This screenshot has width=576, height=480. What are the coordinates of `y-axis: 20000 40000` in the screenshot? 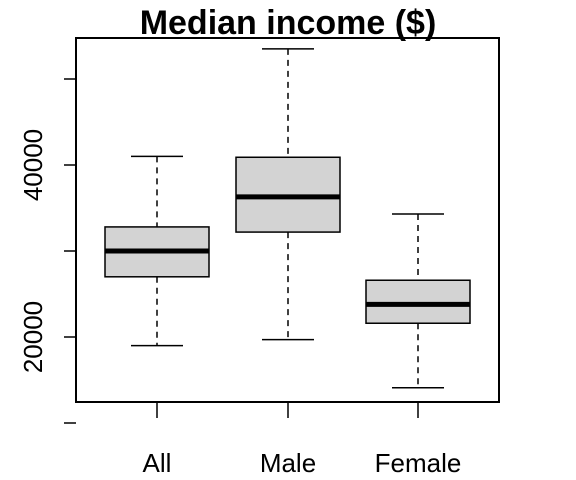 It's located at (47, 251).